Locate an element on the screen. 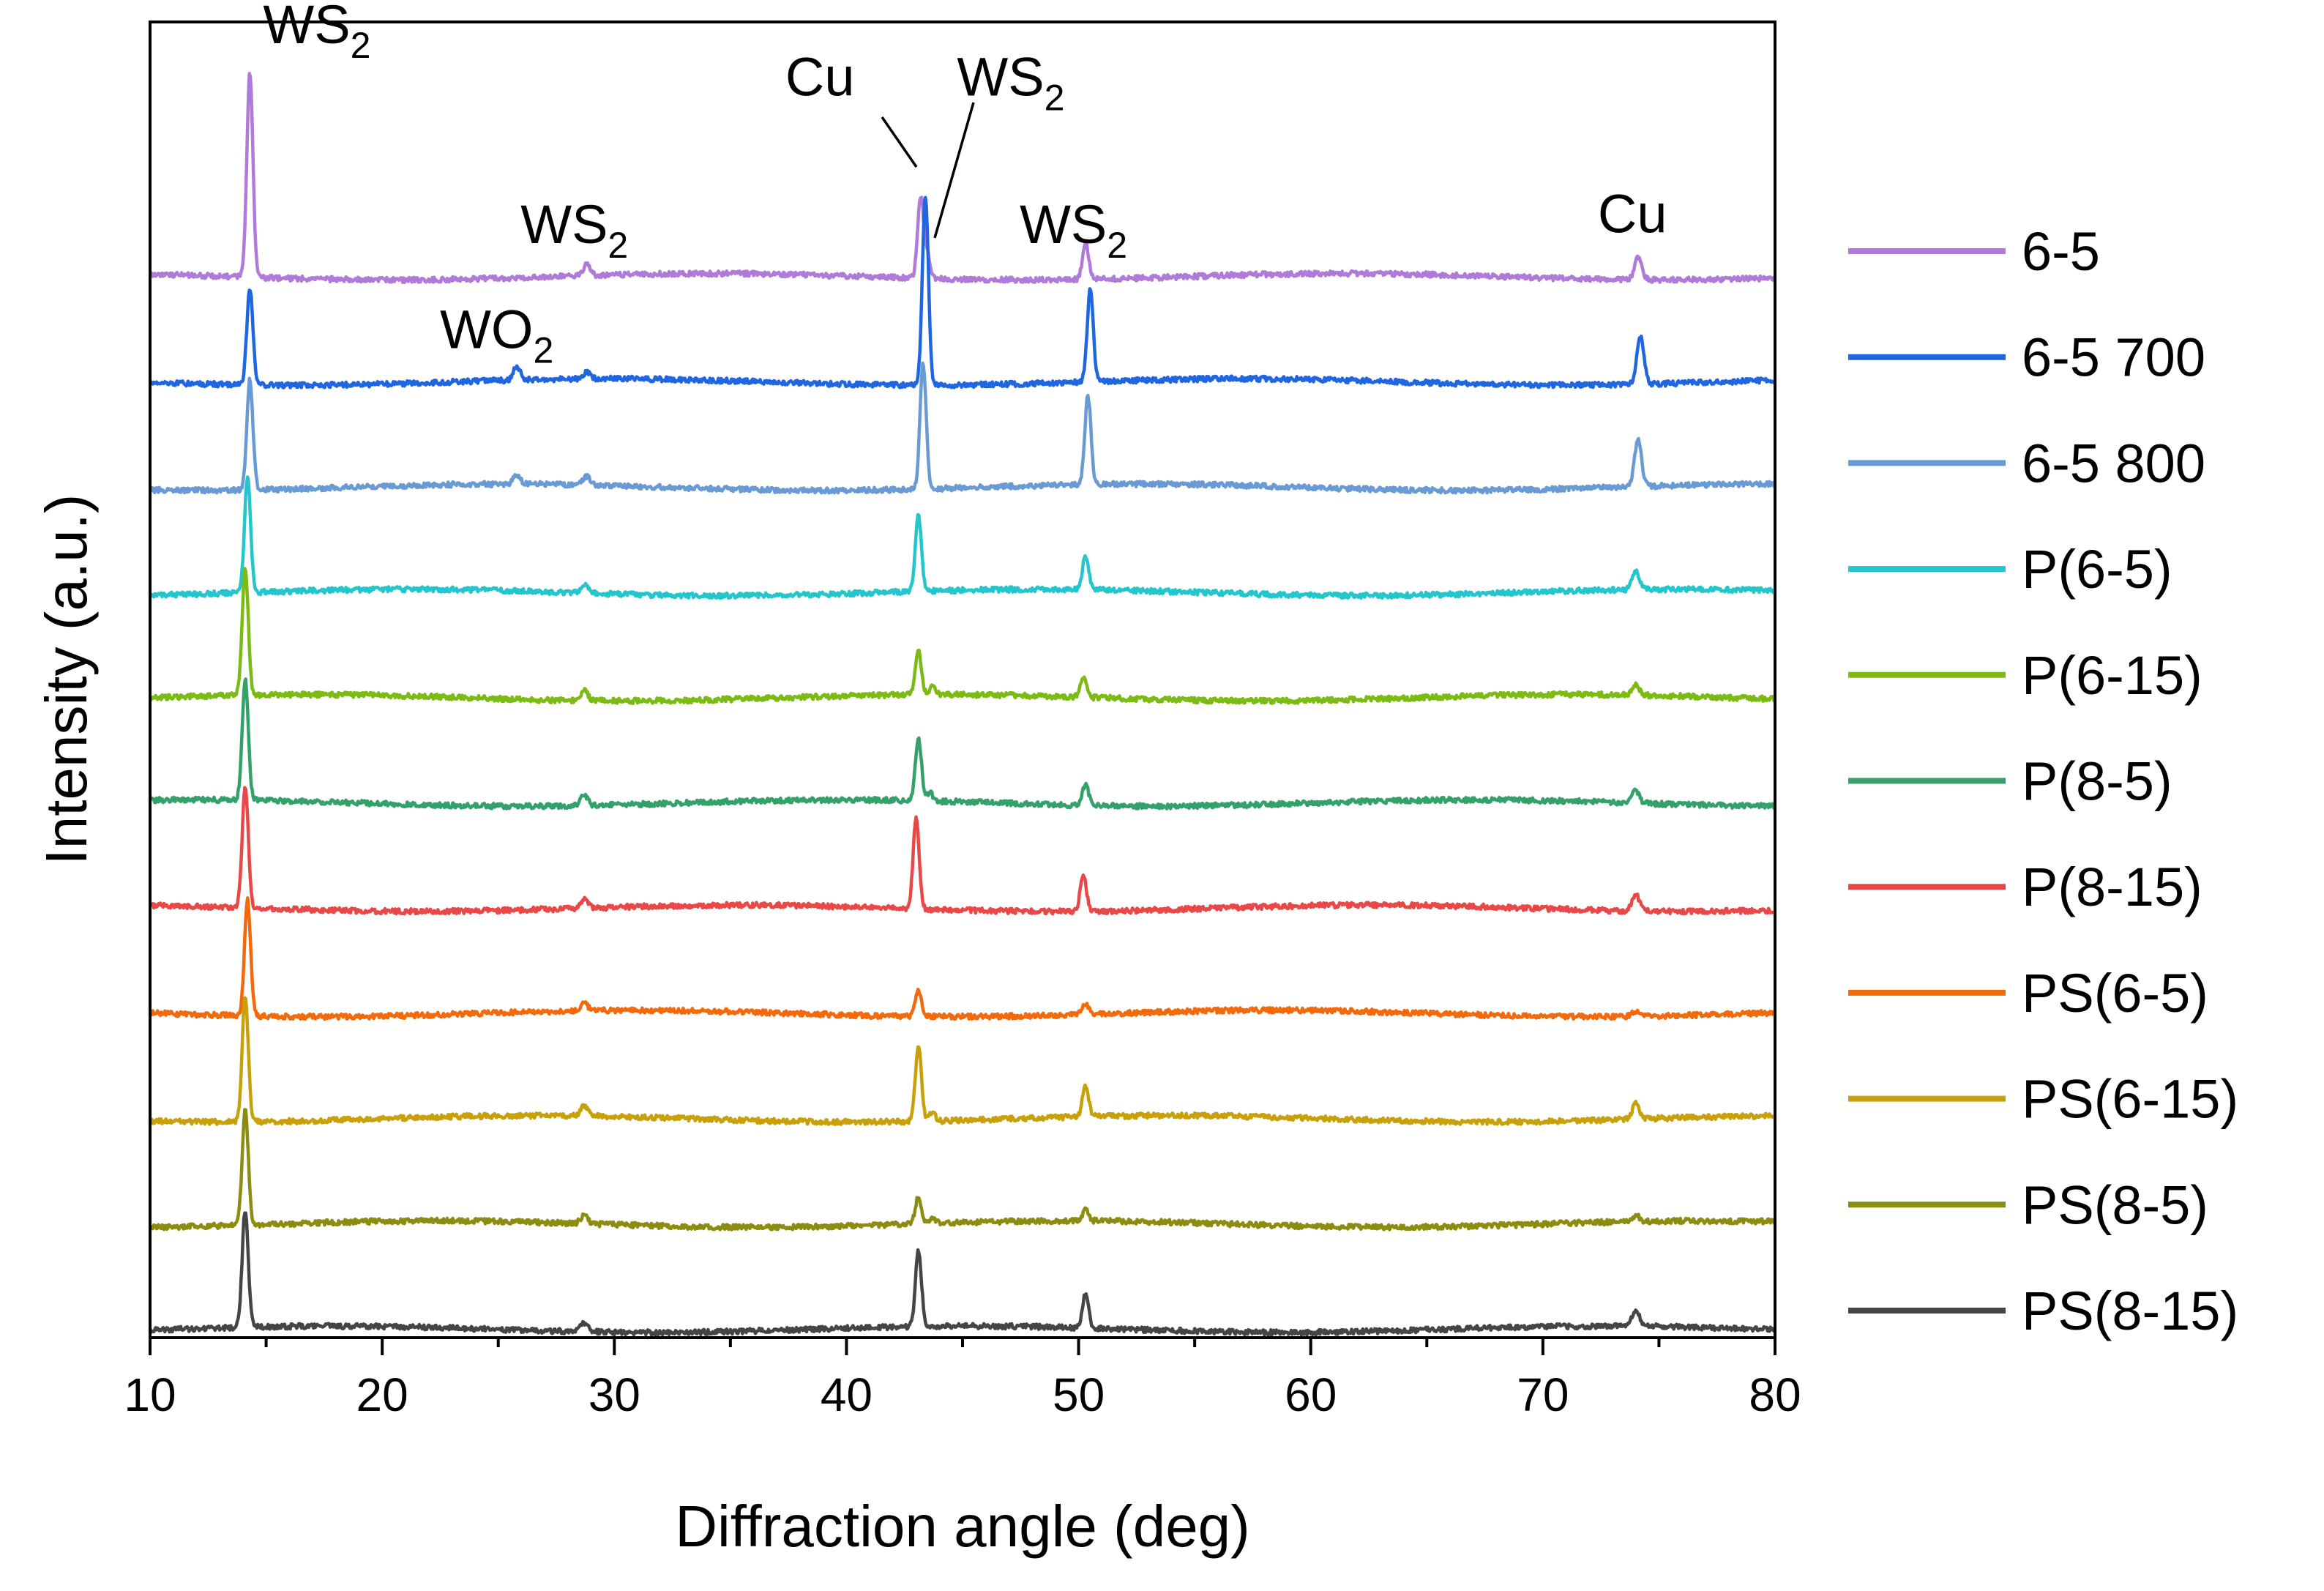  series-line-p-8-5- is located at coordinates (962, 744).